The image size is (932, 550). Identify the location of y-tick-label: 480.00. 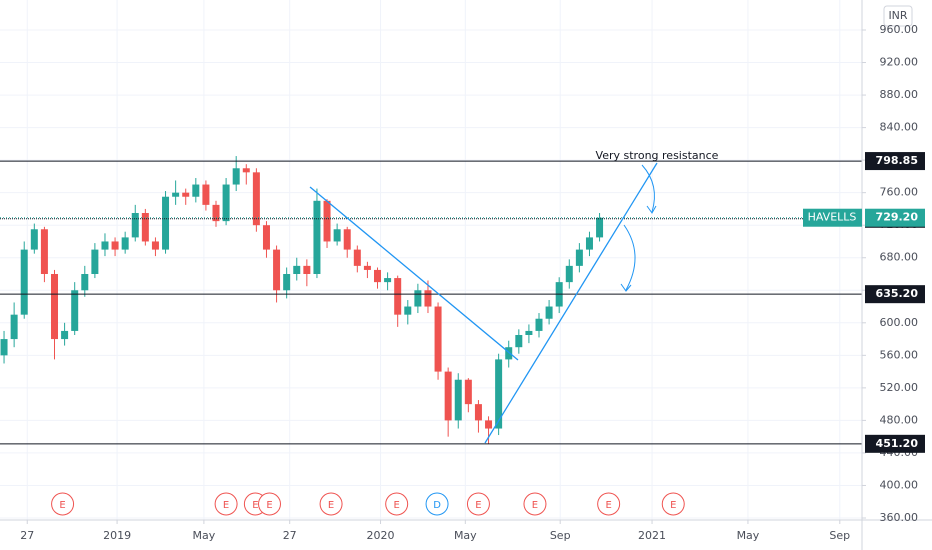
(899, 419).